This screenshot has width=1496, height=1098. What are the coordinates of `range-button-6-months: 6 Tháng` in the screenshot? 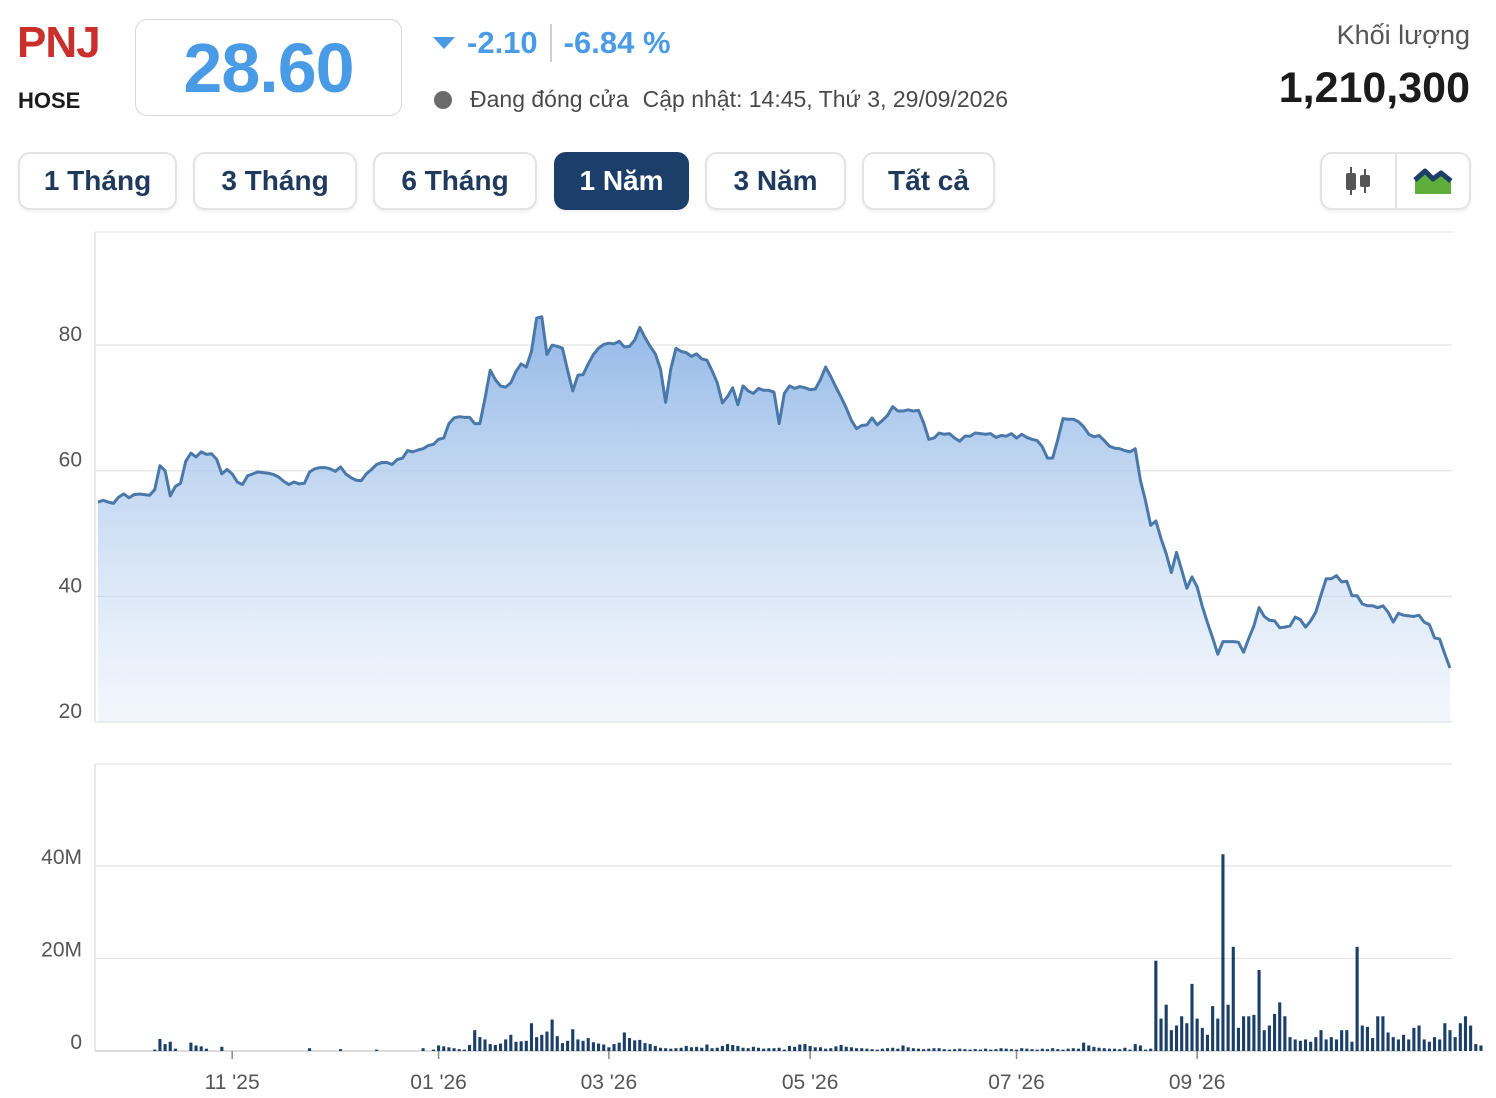 It's located at (455, 181).